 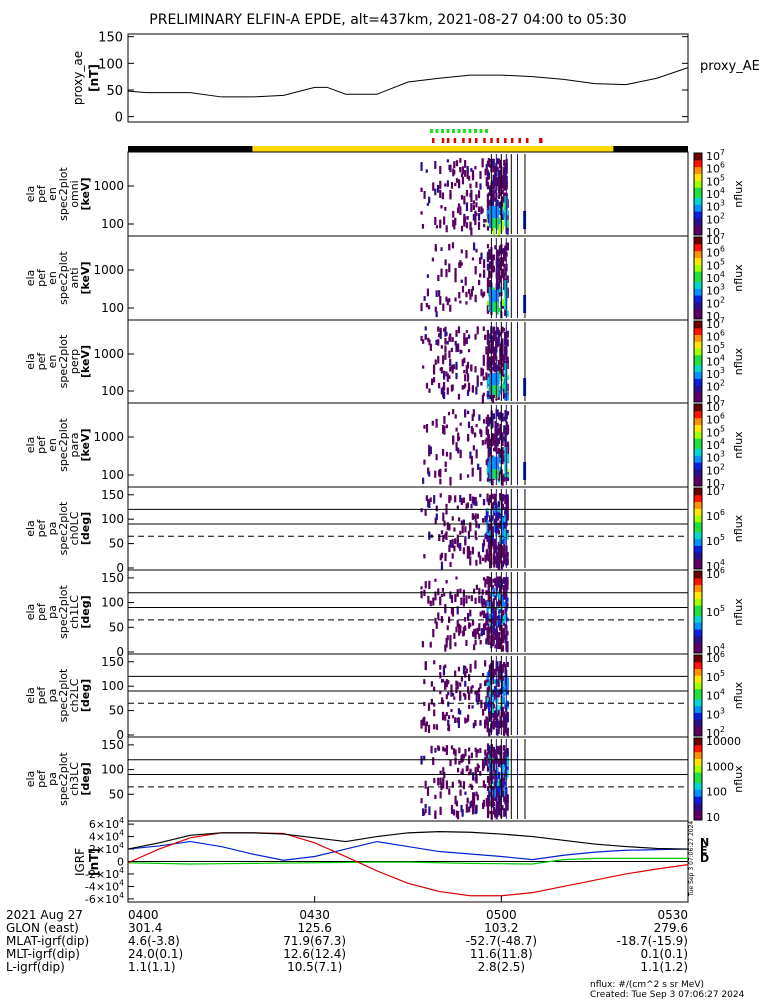 What do you see at coordinates (713, 253) in the screenshot?
I see `anti-cbar-tick-5-base: 10` at bounding box center [713, 253].